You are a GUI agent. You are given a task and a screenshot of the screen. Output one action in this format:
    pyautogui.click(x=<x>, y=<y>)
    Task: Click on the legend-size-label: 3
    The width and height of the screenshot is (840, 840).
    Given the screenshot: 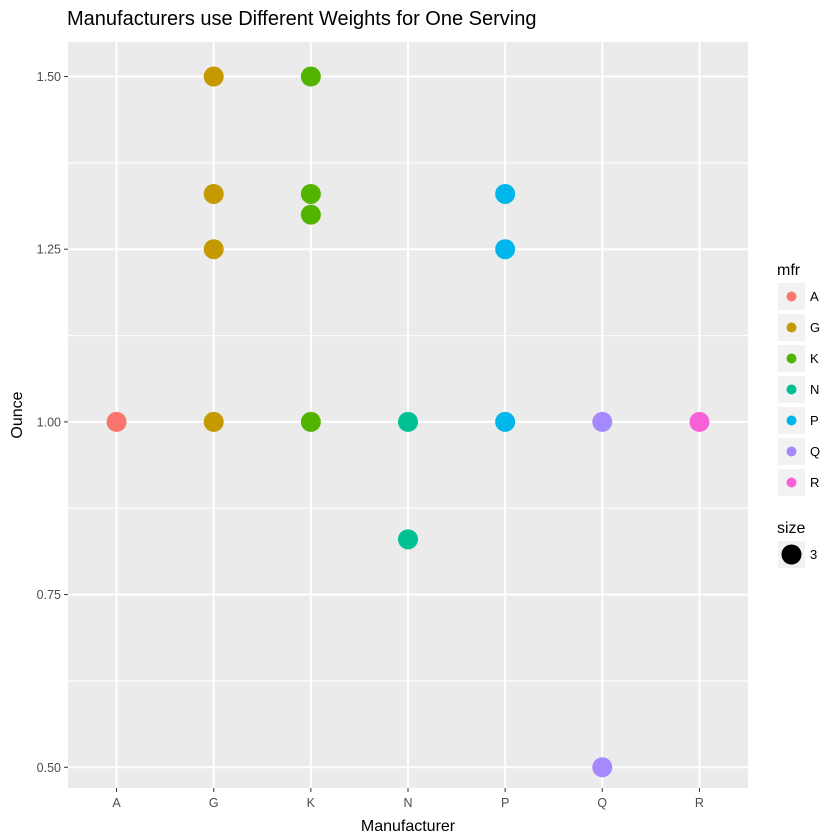 What is the action you would take?
    pyautogui.click(x=813, y=554)
    